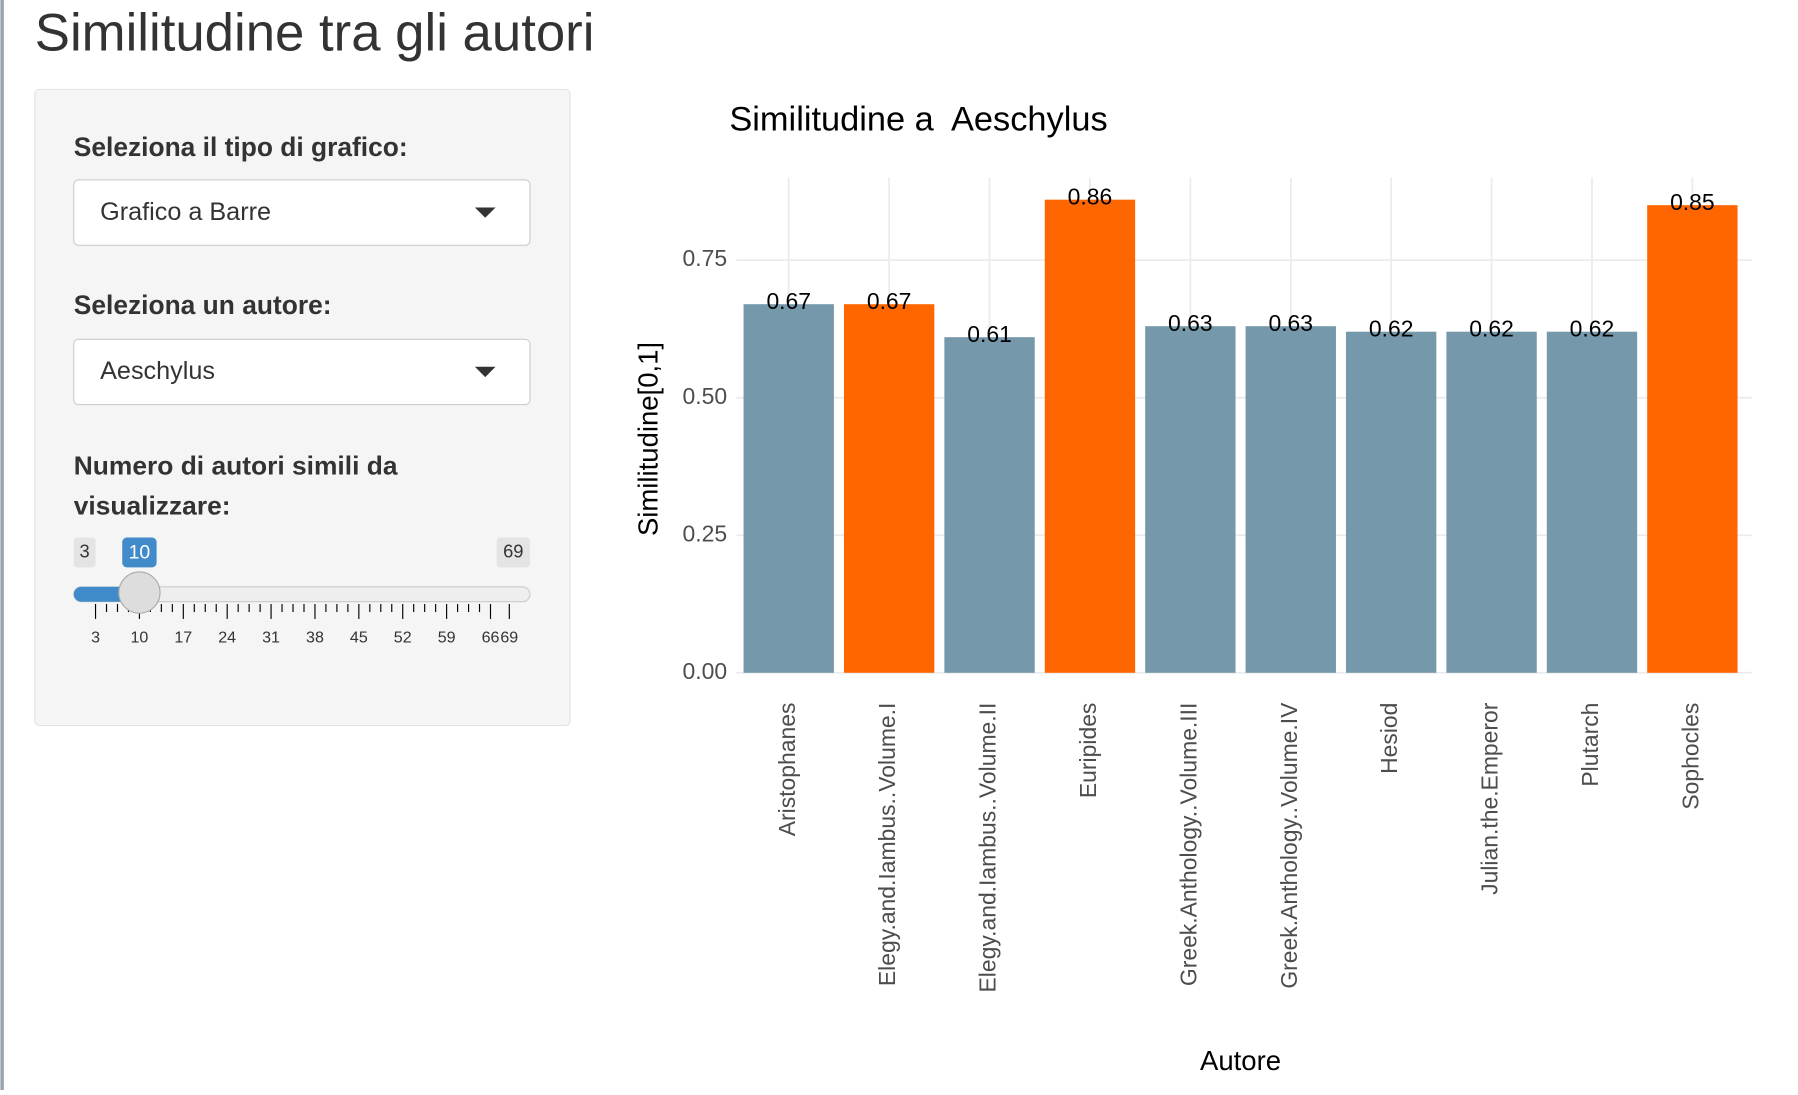 This screenshot has height=1095, width=1798. I want to click on x-tick-label: Plutarch, so click(1590, 745).